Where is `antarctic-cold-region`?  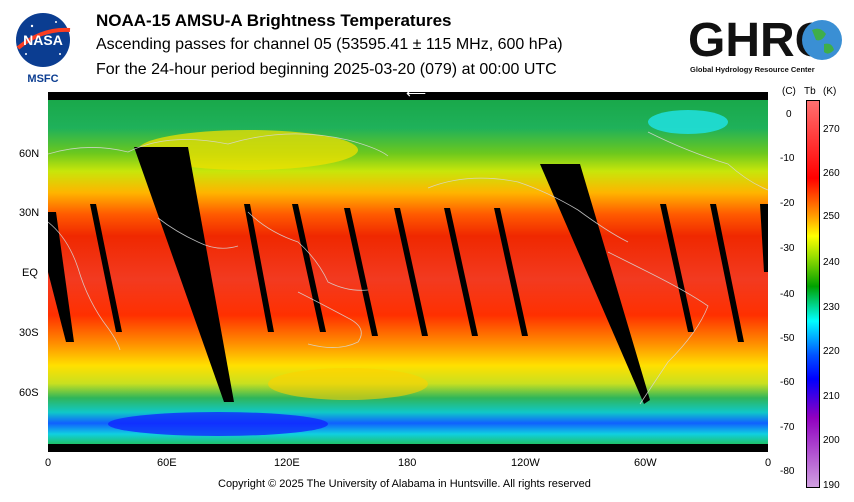
antarctic-cold-region is located at coordinates (218, 424).